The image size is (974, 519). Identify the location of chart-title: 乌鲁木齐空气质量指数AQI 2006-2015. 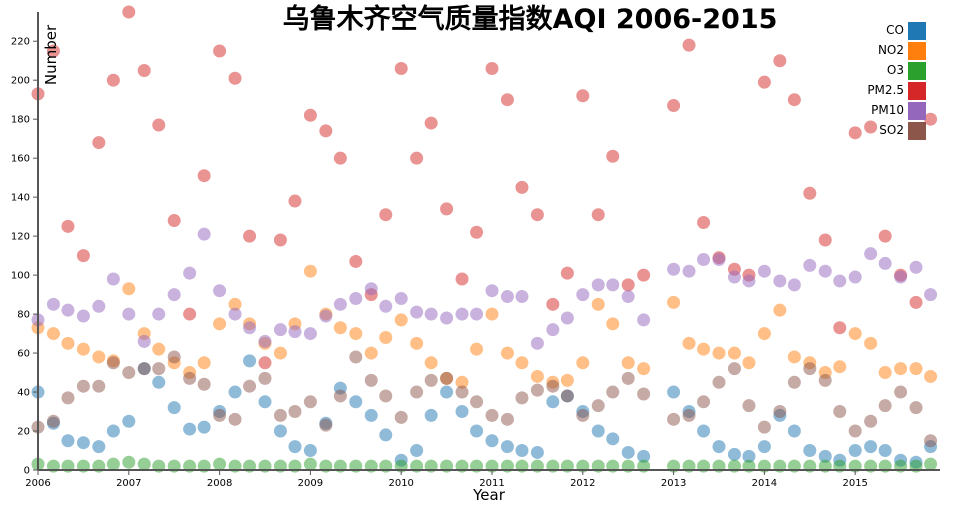
(530, 19).